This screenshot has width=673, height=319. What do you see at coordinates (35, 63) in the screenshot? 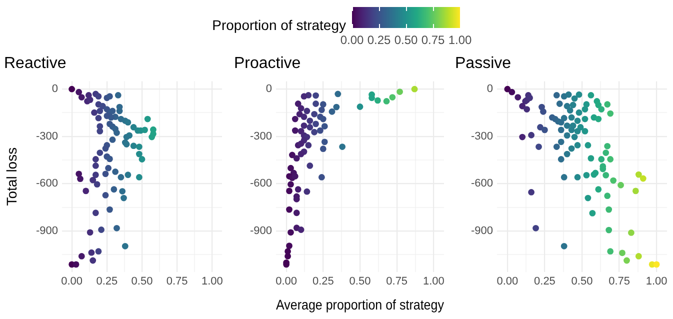
I see `chart-title: Reactive` at bounding box center [35, 63].